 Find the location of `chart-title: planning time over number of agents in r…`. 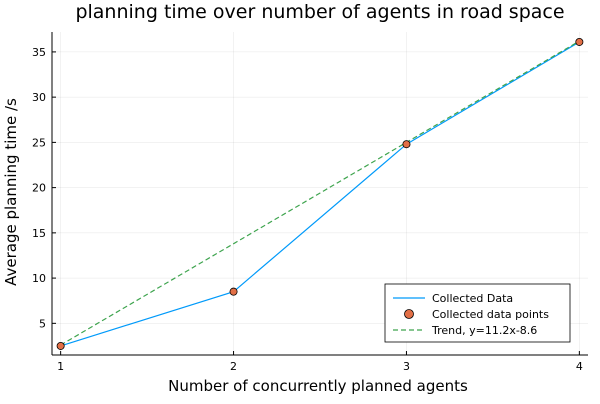

chart-title: planning time over number of agents in r… is located at coordinates (319, 12).